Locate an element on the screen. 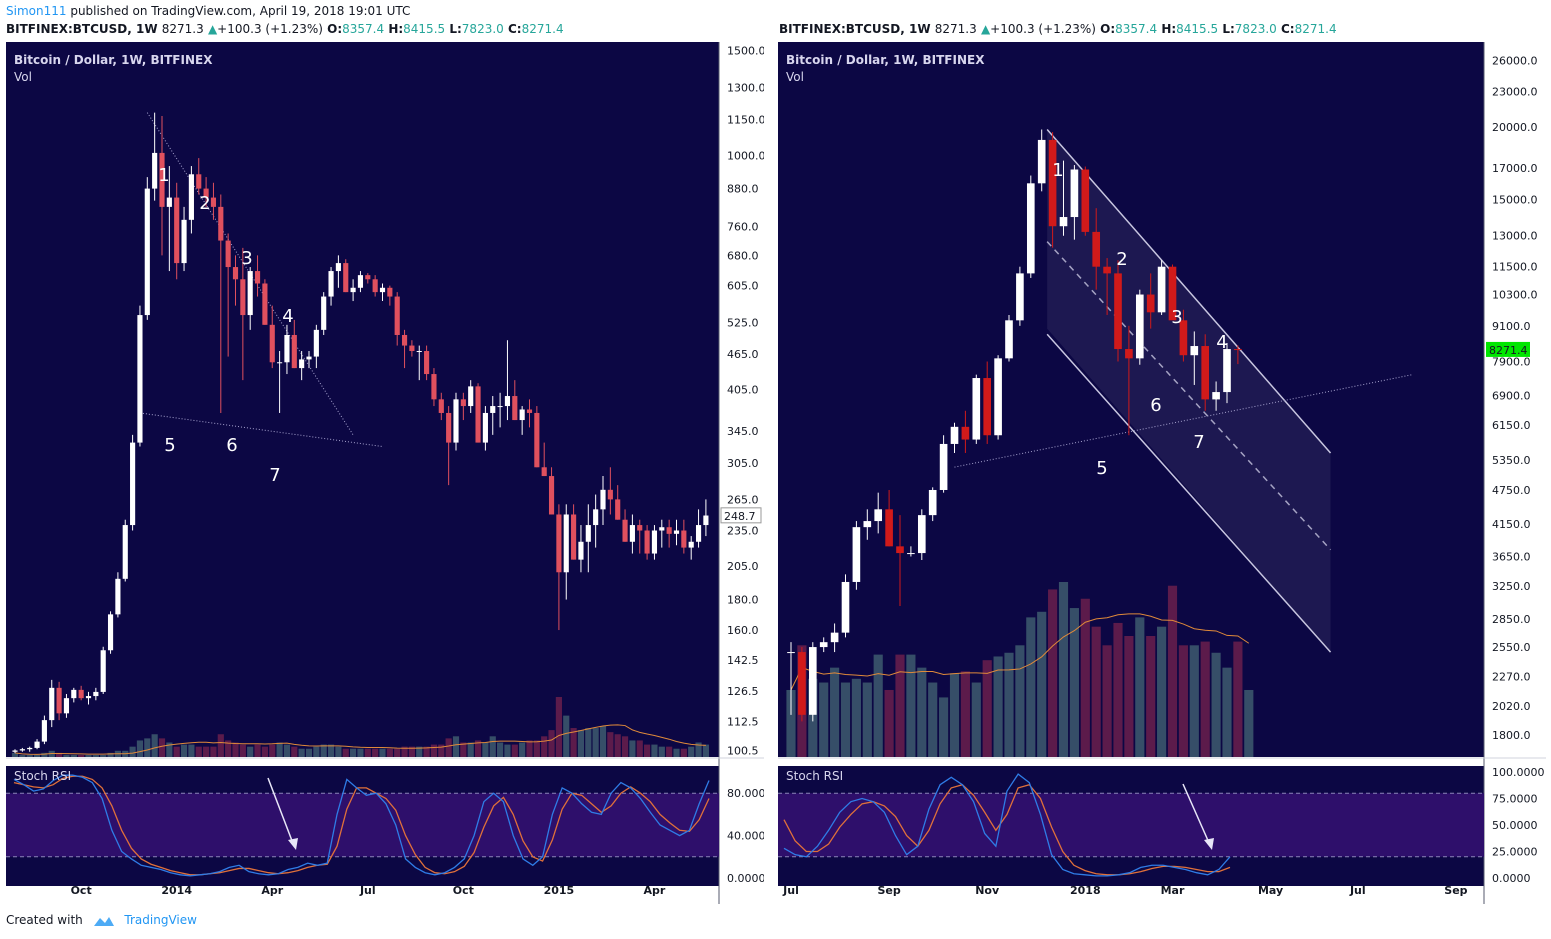 Image resolution: width=1551 pixels, height=939 pixels. ticker-open: 8357.4 is located at coordinates (1136, 29).